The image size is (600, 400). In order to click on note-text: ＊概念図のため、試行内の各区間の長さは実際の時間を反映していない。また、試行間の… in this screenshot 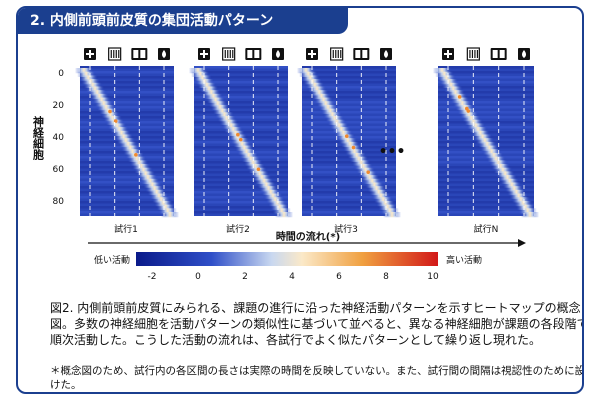, I will do `click(317, 378)`.